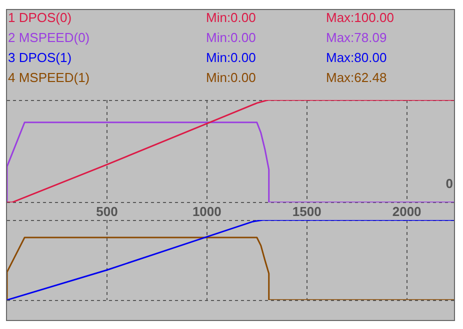 The height and width of the screenshot is (329, 463). What do you see at coordinates (356, 58) in the screenshot?
I see `text: Max:80.00` at bounding box center [356, 58].